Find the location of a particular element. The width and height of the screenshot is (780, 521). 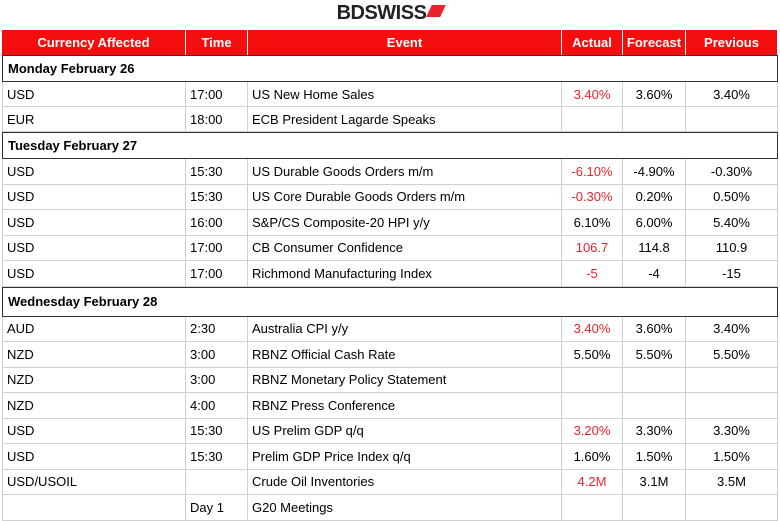

cell-actual: 1.60% is located at coordinates (592, 457).